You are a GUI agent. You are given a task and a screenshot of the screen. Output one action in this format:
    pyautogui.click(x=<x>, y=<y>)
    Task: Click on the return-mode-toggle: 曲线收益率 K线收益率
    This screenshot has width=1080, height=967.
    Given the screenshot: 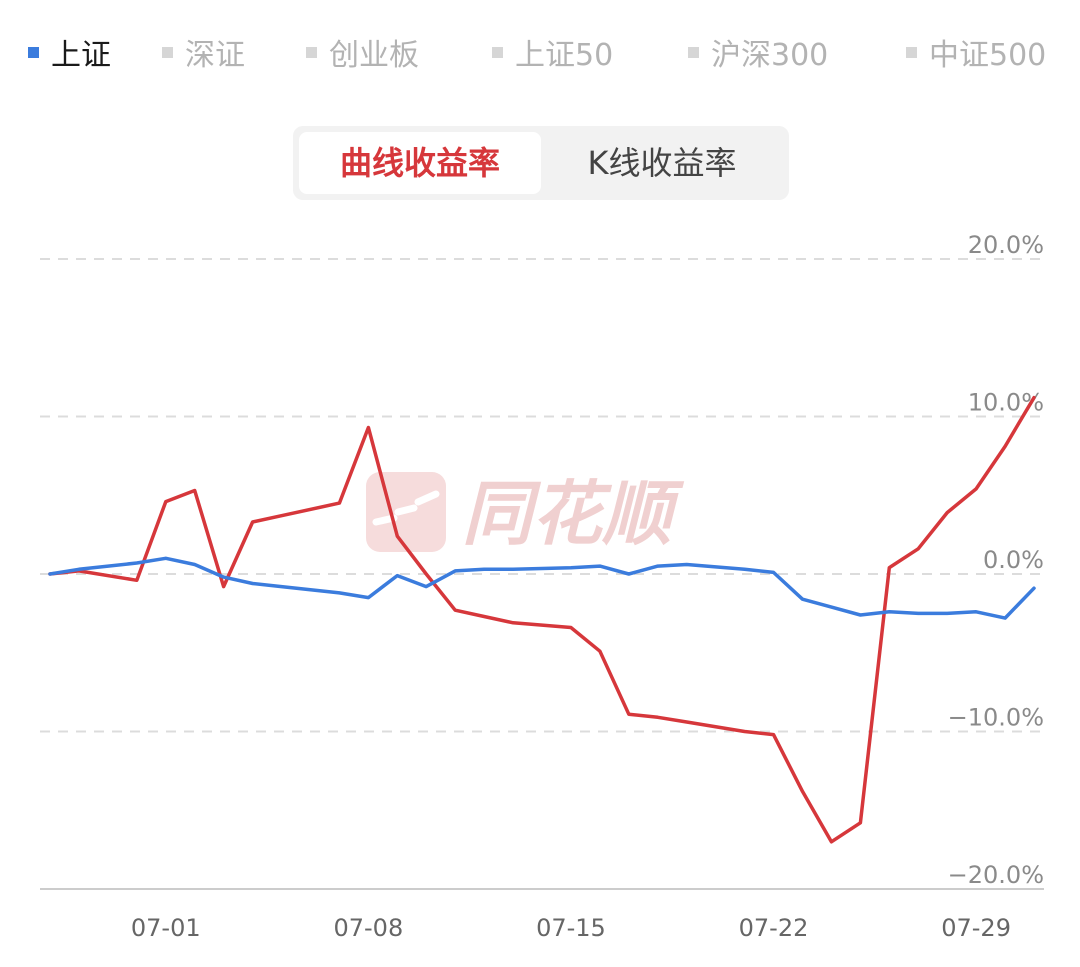 What is the action you would take?
    pyautogui.click(x=541, y=163)
    